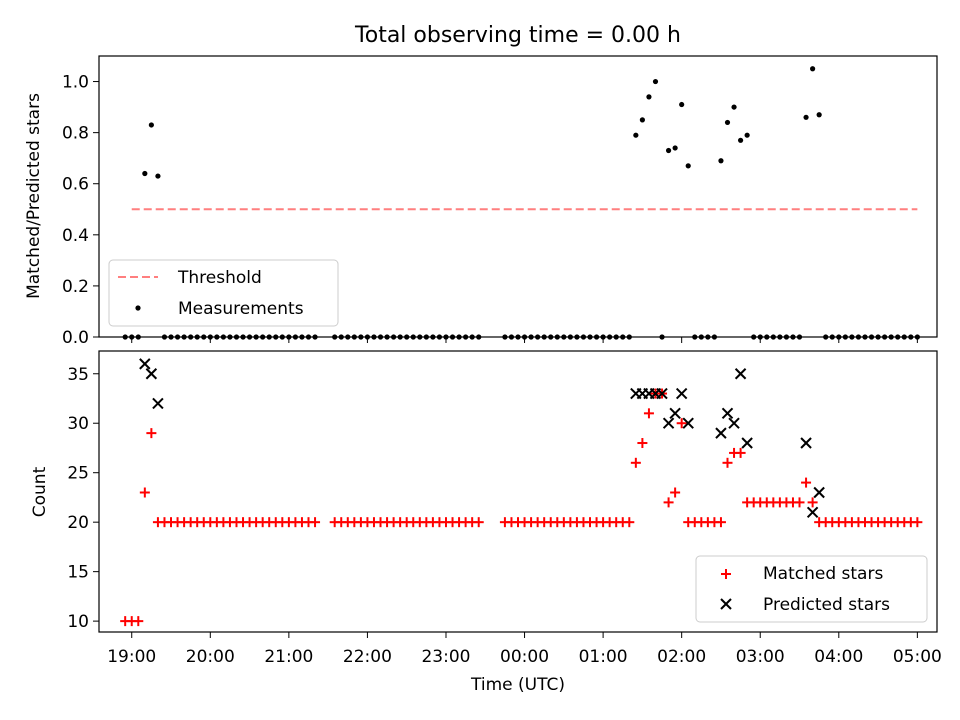  Describe the element at coordinates (524, 657) in the screenshot. I see `bottom-xtick-label: 00:00` at that location.